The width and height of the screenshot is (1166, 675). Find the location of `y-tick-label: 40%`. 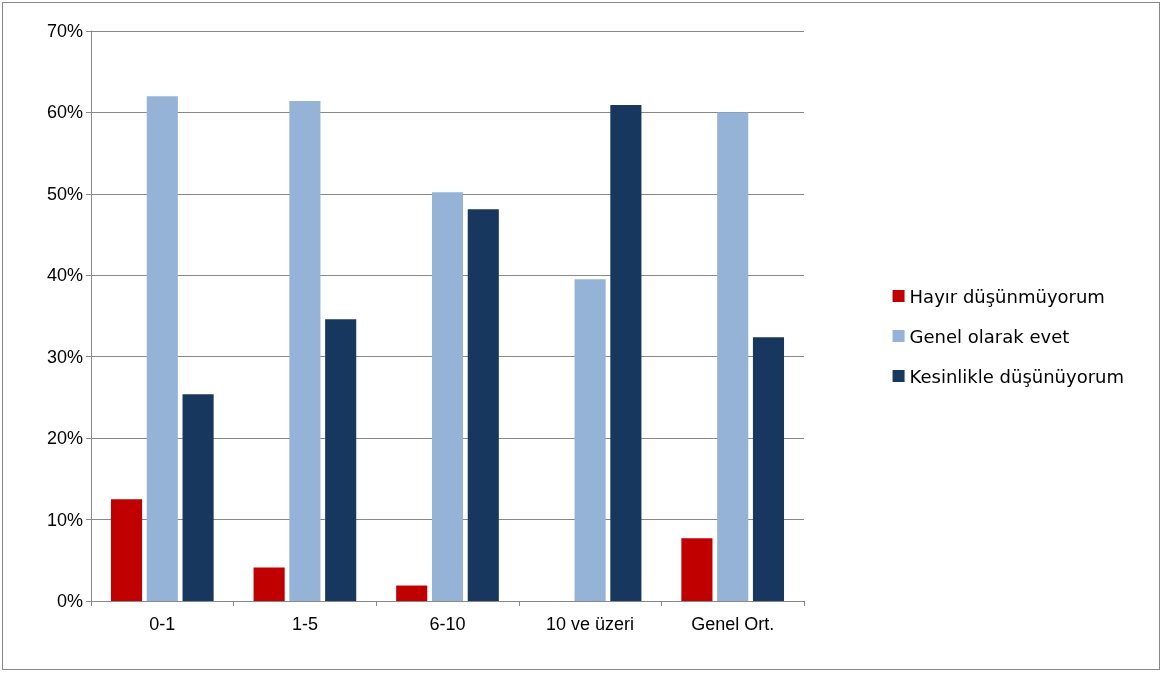

y-tick-label: 40% is located at coordinates (64, 275).